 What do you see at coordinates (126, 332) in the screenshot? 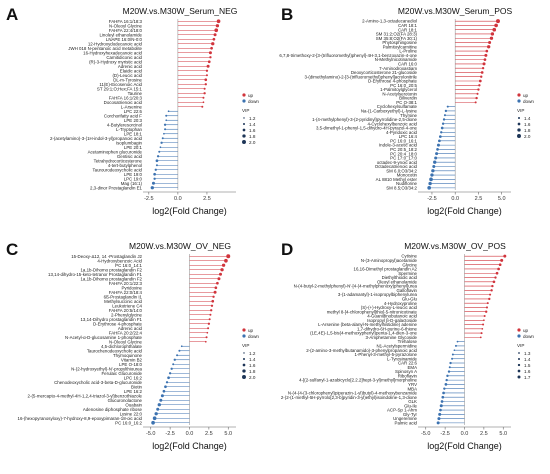
I see `metabolite-label: FAHFA 20:2/22:4` at bounding box center [126, 332].